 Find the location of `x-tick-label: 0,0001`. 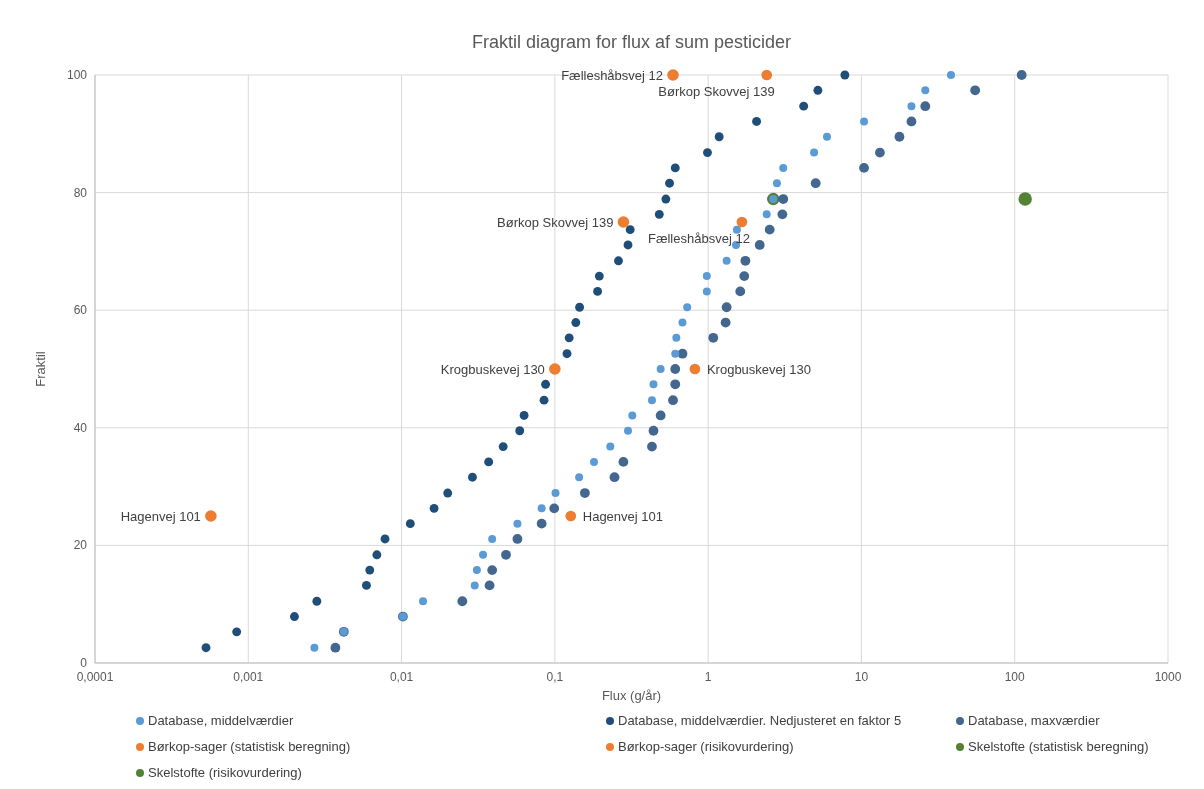

x-tick-label: 0,0001 is located at coordinates (95, 677).